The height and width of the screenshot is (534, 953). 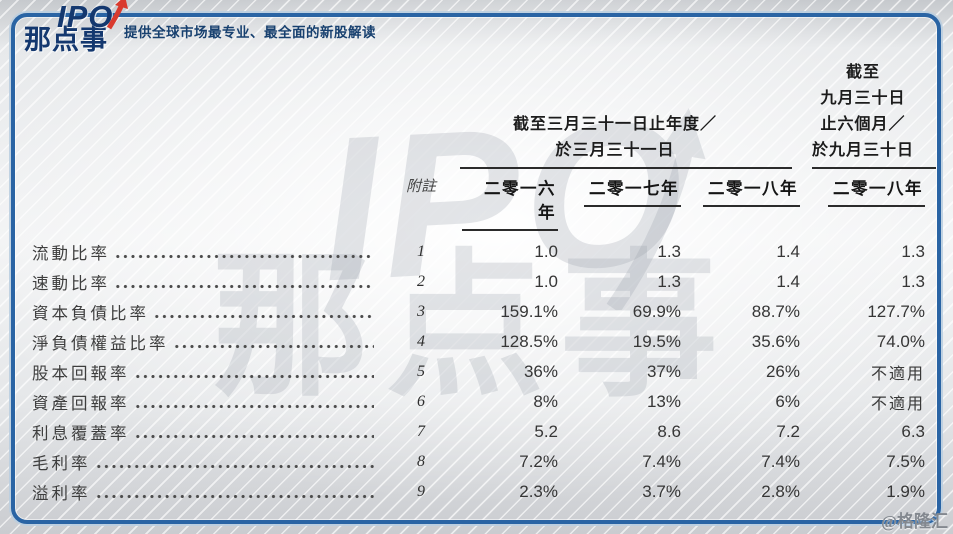 I want to click on brand-logo-ipo: IPO, so click(x=93, y=17).